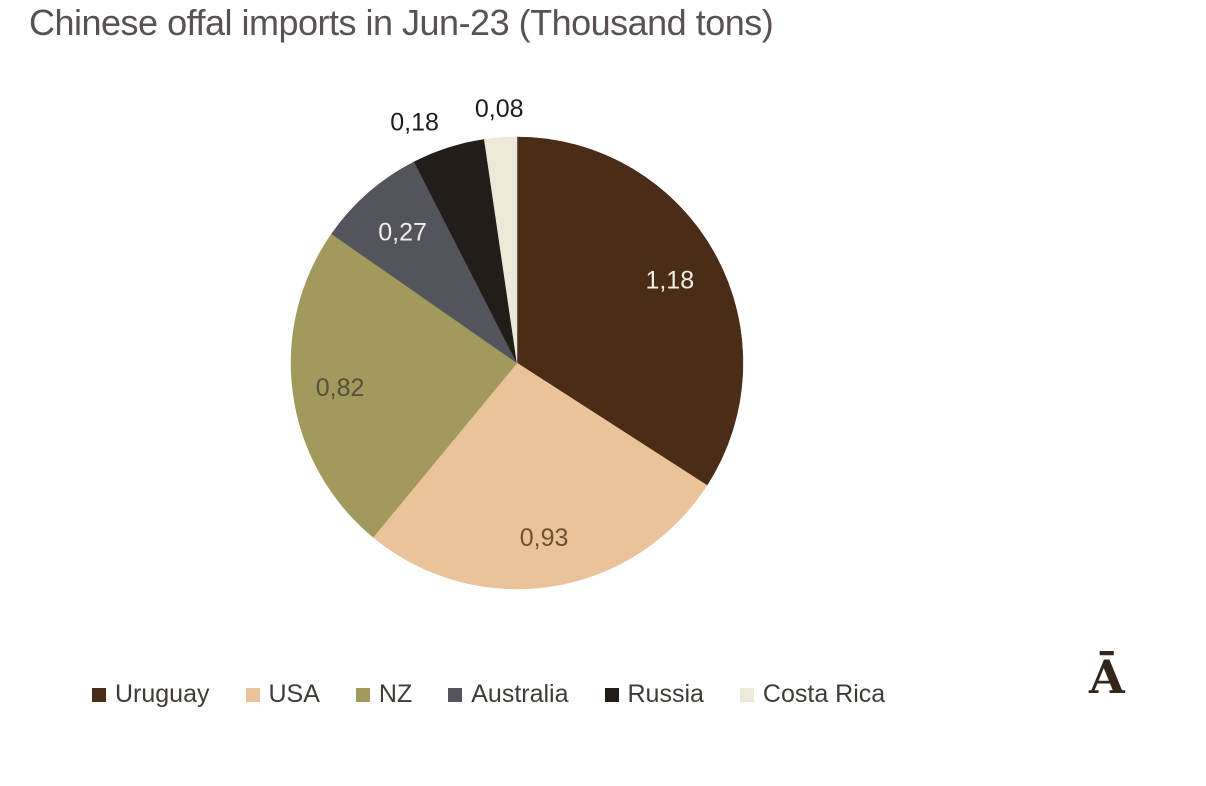 The height and width of the screenshot is (786, 1206). Describe the element at coordinates (1107, 677) in the screenshot. I see `watermark-letter: Ā` at that location.